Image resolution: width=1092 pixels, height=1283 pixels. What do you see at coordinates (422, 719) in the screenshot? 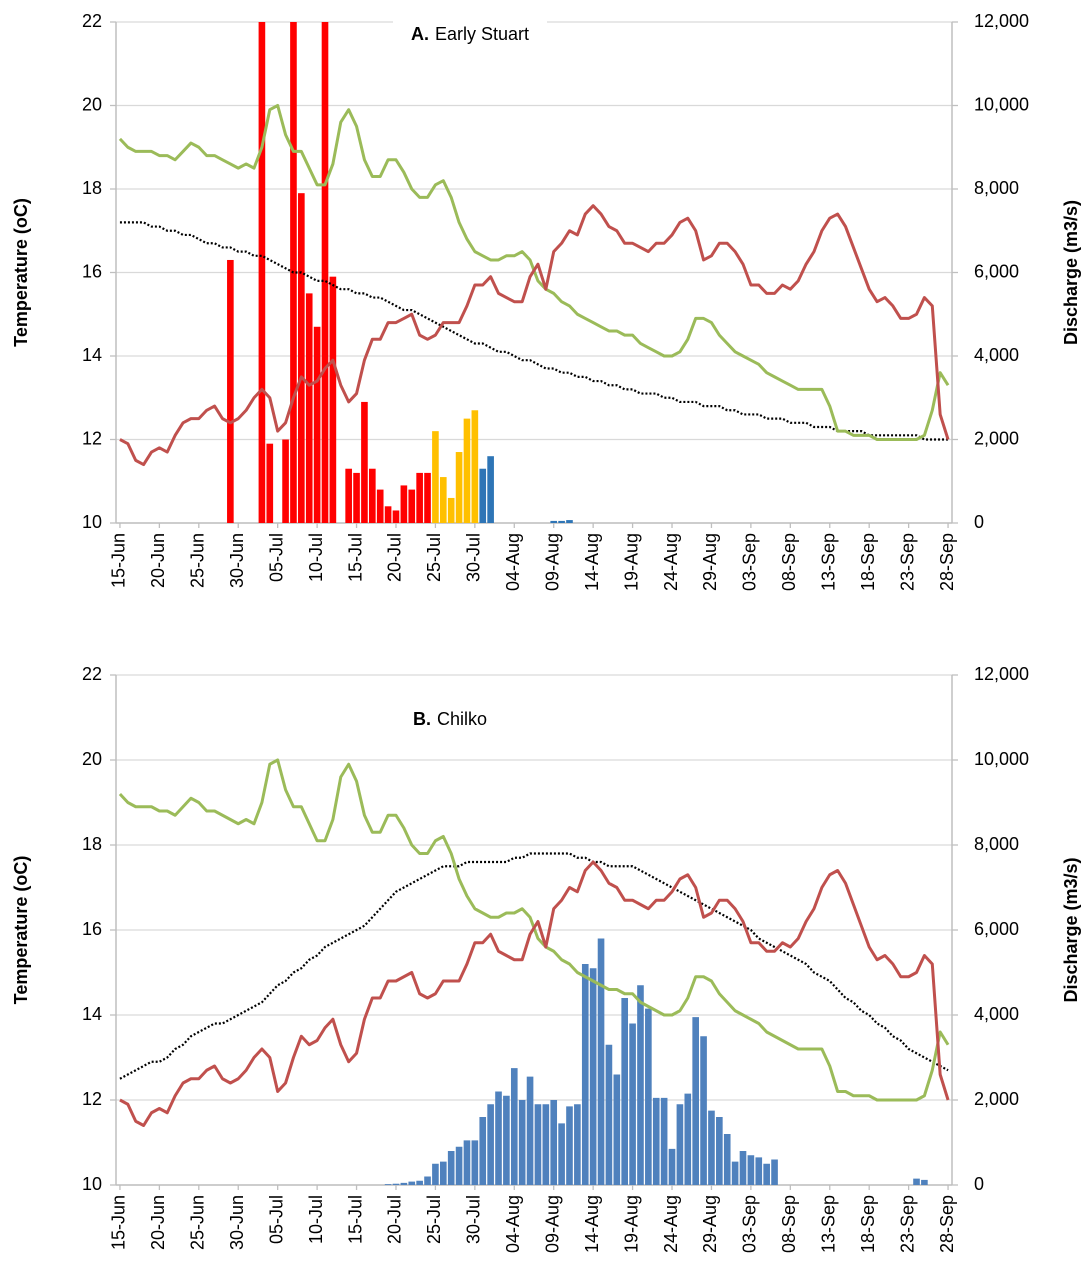
I see `panel-label: B.` at bounding box center [422, 719].